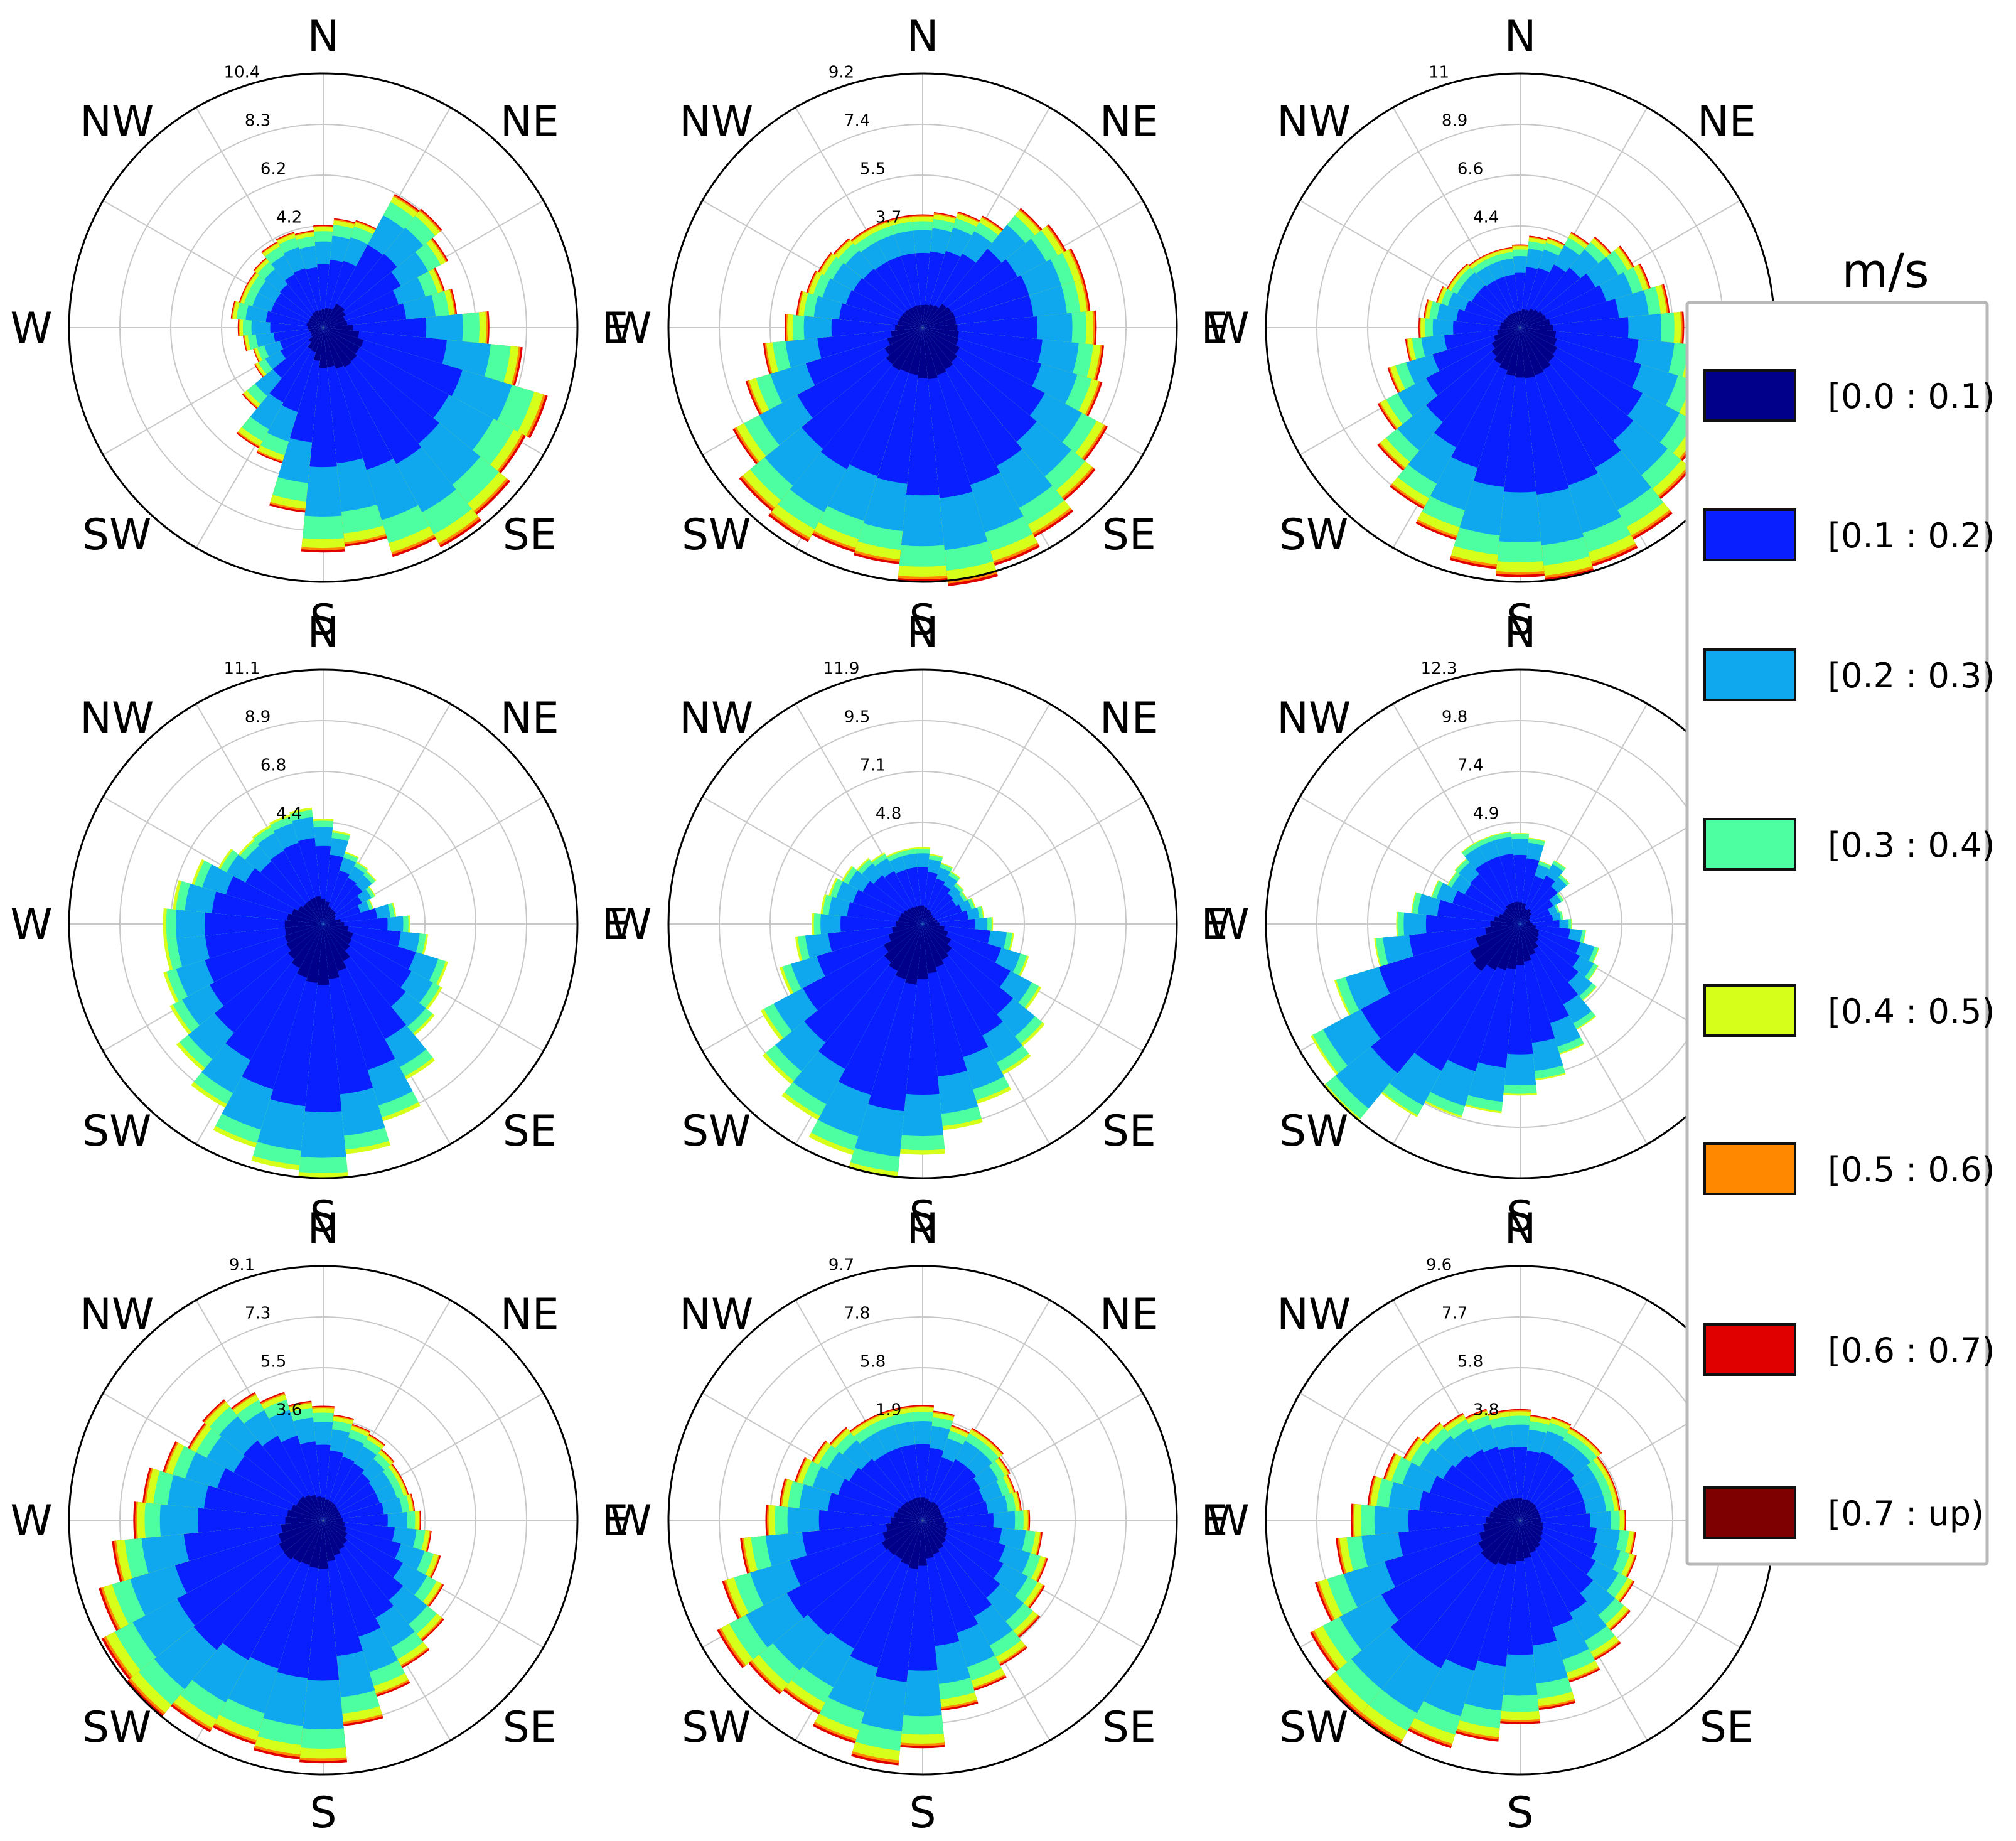  Describe the element at coordinates (1885, 271) in the screenshot. I see `legend-title: m/s` at that location.